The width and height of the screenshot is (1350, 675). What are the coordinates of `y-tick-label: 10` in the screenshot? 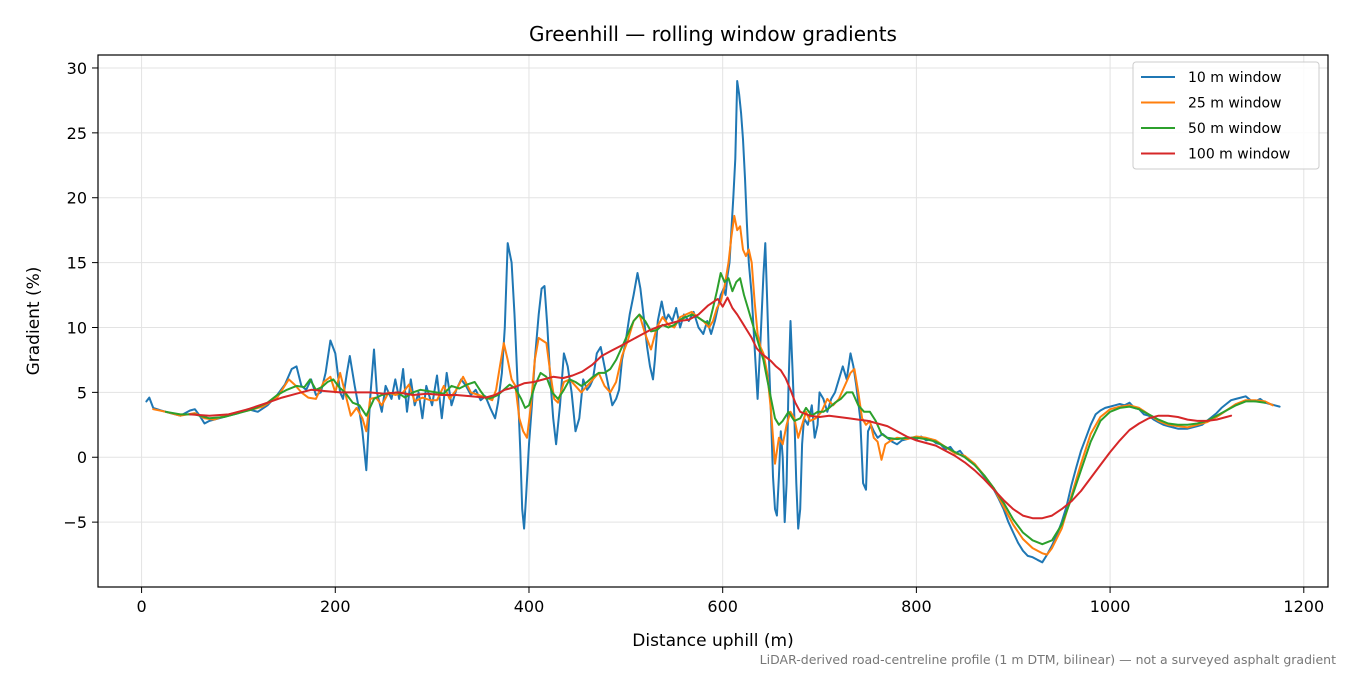 It's located at (77, 327).